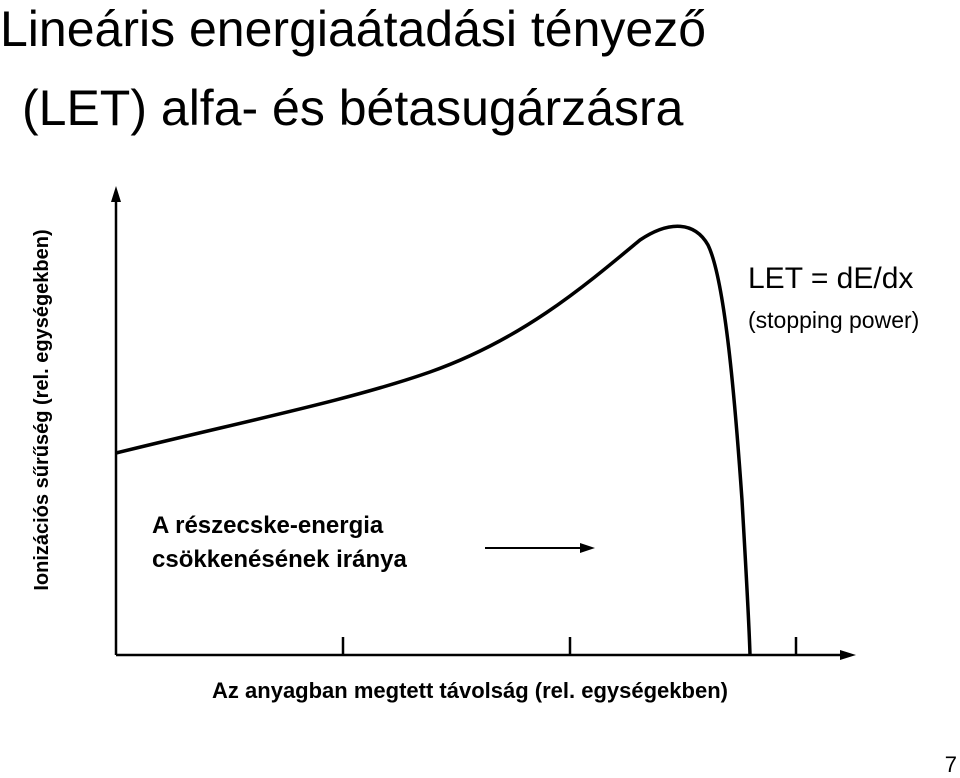  What do you see at coordinates (353, 108) in the screenshot?
I see `title-line: (LET) alfa- és bétasugárzásra` at bounding box center [353, 108].